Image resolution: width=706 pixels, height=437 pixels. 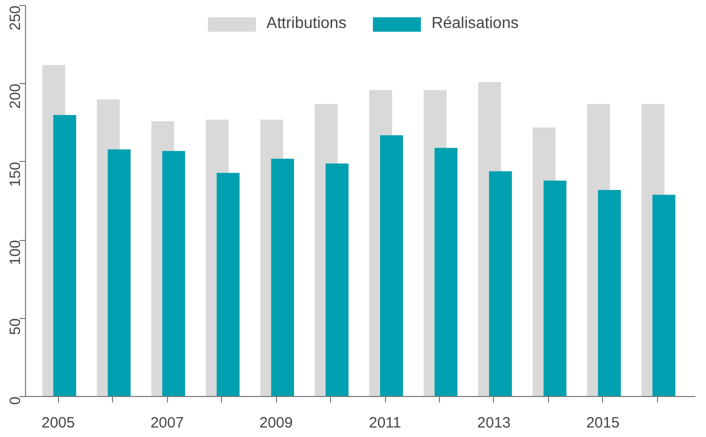 What do you see at coordinates (15, 400) in the screenshot?
I see `y-tick-label: 0` at bounding box center [15, 400].